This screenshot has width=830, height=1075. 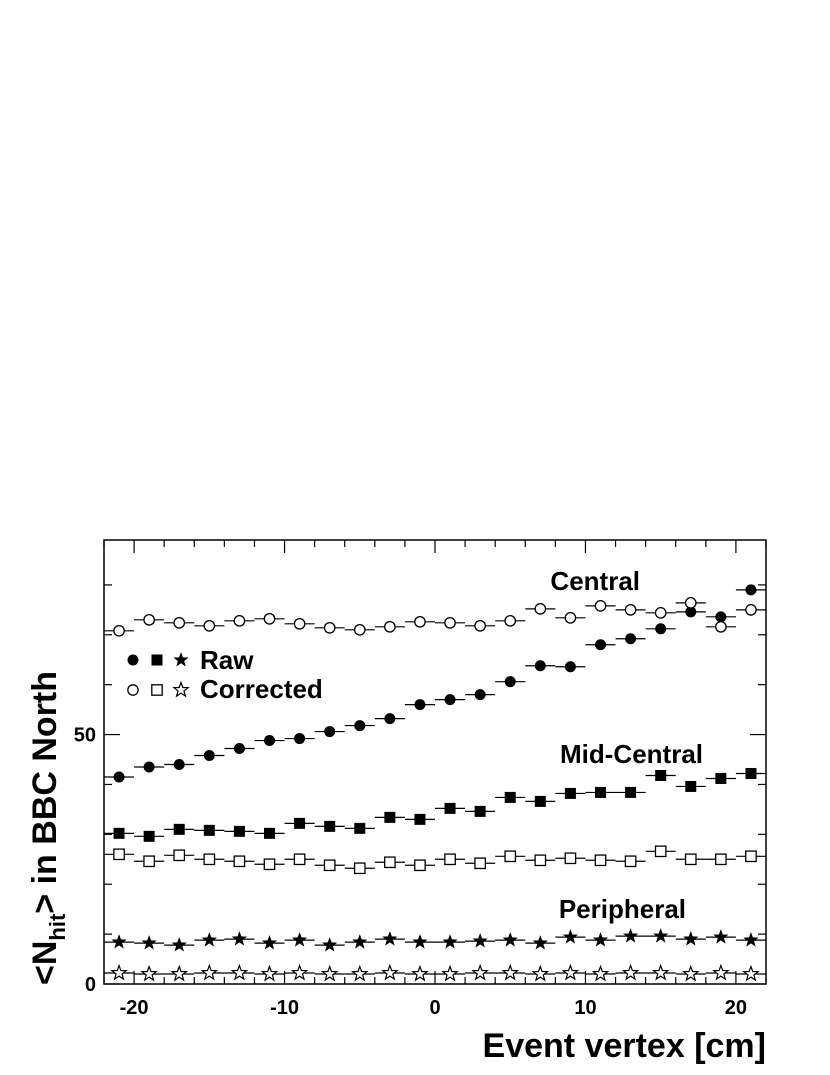 What do you see at coordinates (631, 754) in the screenshot?
I see `group-label-mid-central: Mid-Central` at bounding box center [631, 754].